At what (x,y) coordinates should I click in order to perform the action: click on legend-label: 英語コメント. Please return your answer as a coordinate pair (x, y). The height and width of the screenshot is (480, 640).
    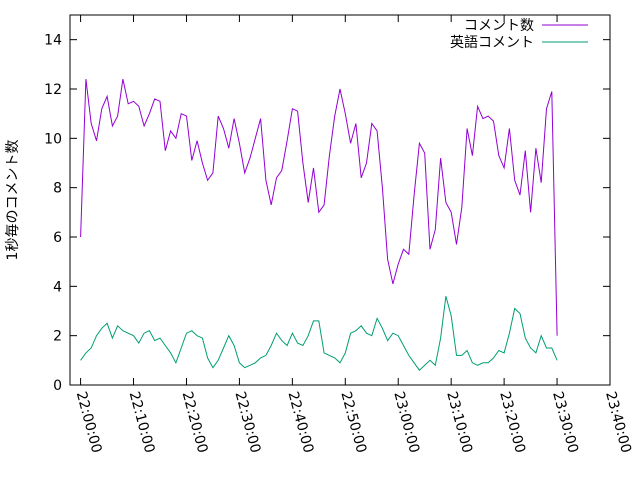
    Looking at the image, I should click on (492, 42).